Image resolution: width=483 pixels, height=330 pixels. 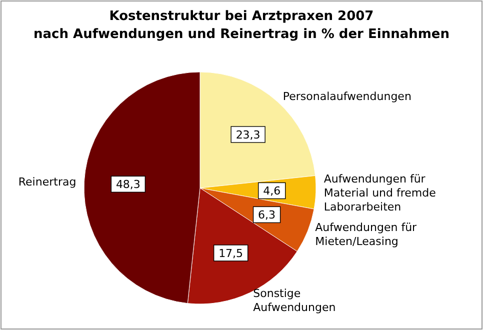 What do you see at coordinates (272, 191) in the screenshot?
I see `data-label: 4,6` at bounding box center [272, 191].